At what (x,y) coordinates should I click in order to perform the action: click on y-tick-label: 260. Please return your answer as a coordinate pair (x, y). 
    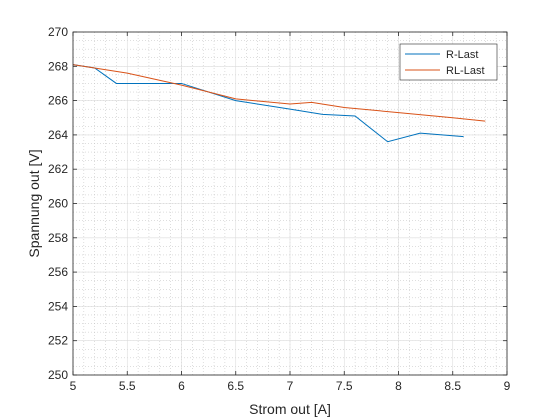
    Looking at the image, I should click on (58, 204).